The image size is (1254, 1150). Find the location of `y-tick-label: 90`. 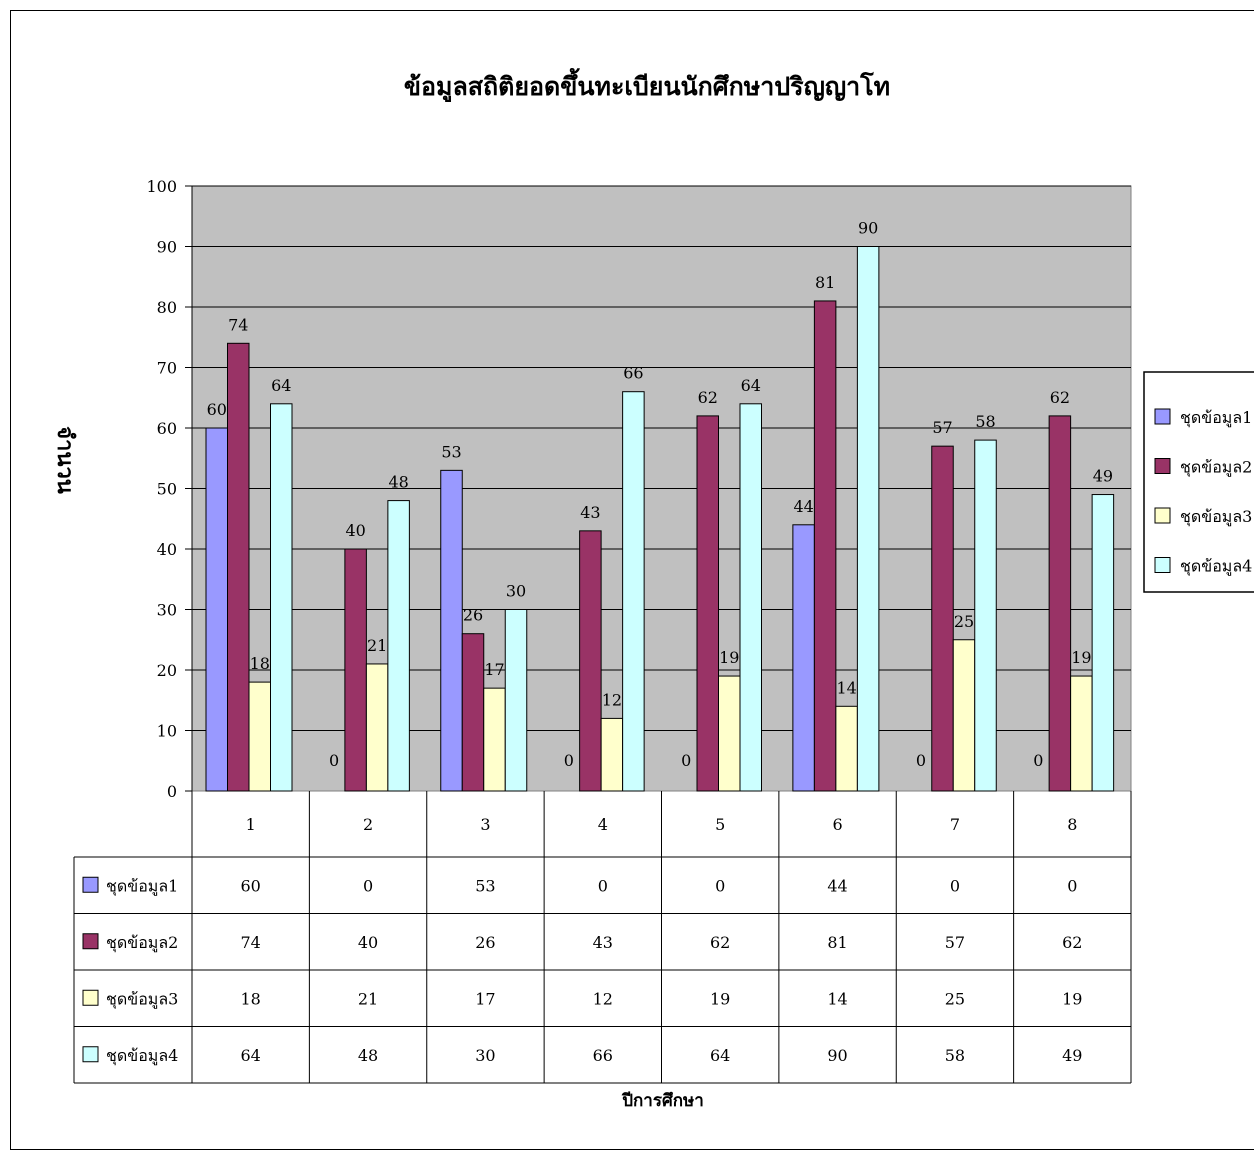

y-tick-label: 90 is located at coordinates (167, 247).